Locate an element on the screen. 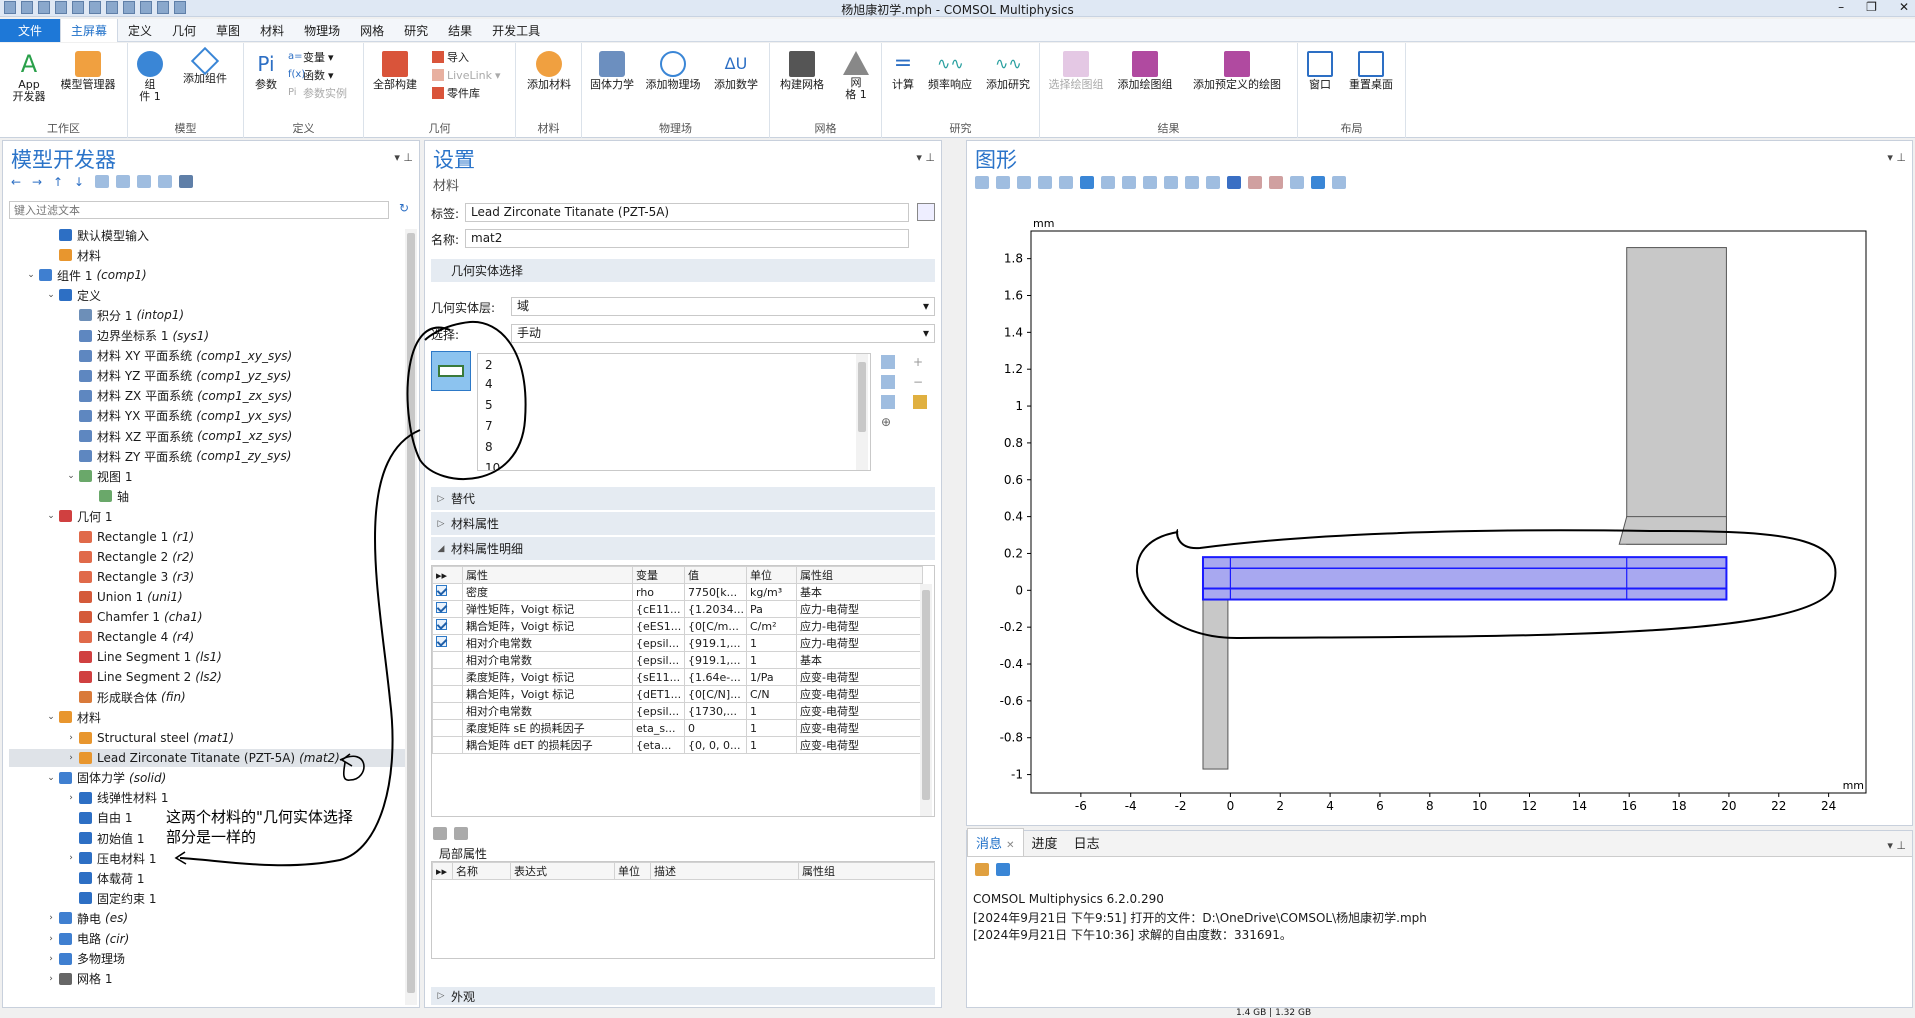 This screenshot has height=1018, width=1915. selection-mode-icon is located at coordinates (1108, 182).